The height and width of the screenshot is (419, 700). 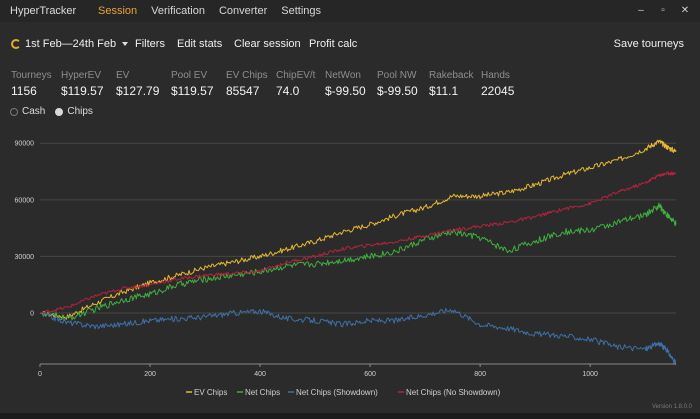 I want to click on stat-chipev-per-tourney: ChipEV/t 74.0, so click(x=295, y=84).